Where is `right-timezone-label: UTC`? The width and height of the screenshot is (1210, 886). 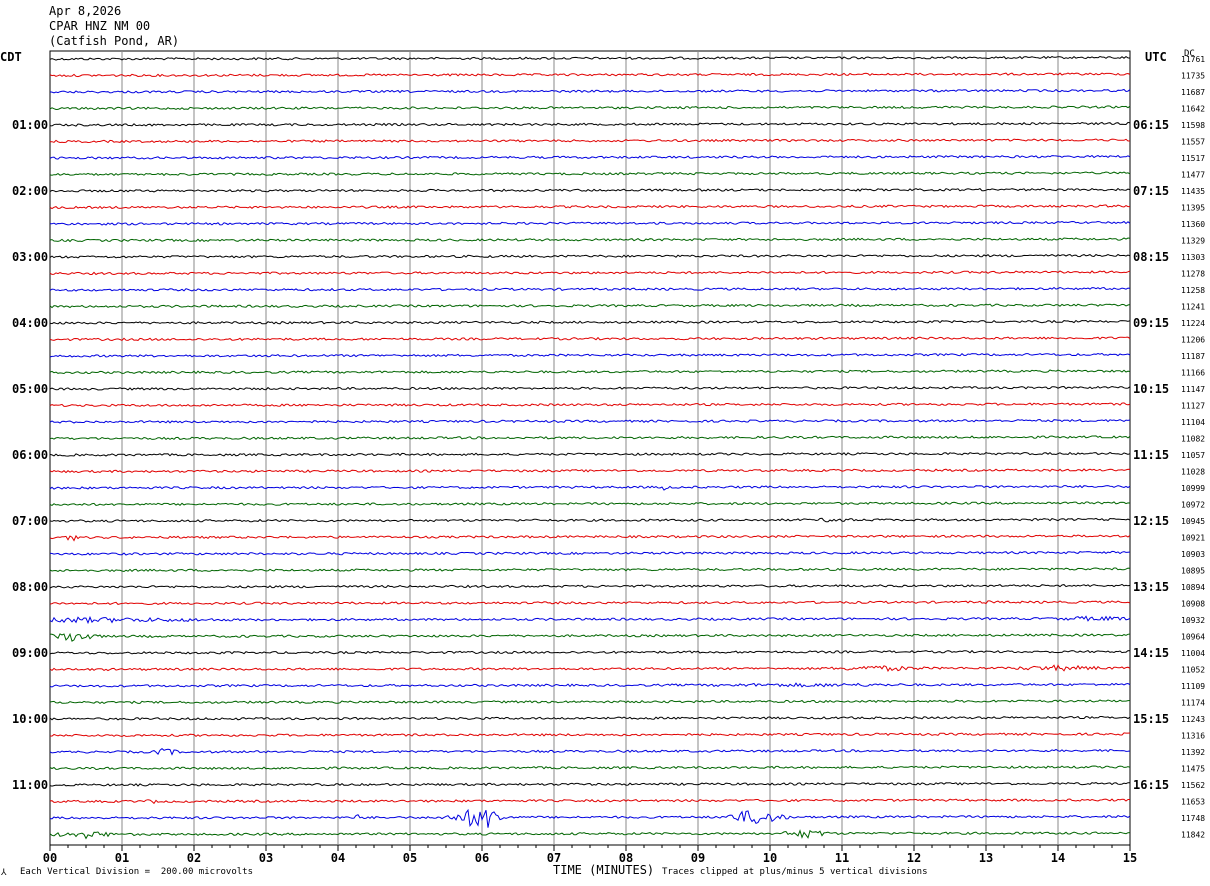 right-timezone-label: UTC is located at coordinates (1156, 57).